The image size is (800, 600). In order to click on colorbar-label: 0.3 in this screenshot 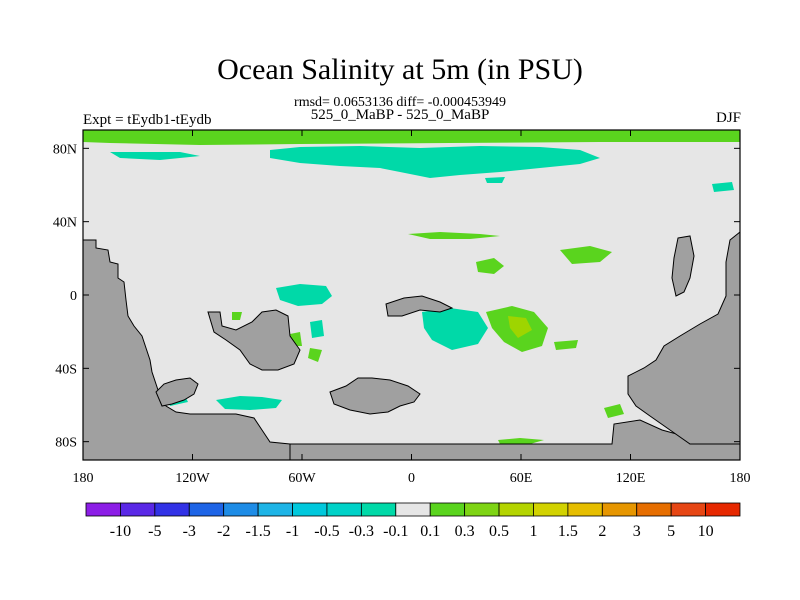, I will do `click(465, 531)`.